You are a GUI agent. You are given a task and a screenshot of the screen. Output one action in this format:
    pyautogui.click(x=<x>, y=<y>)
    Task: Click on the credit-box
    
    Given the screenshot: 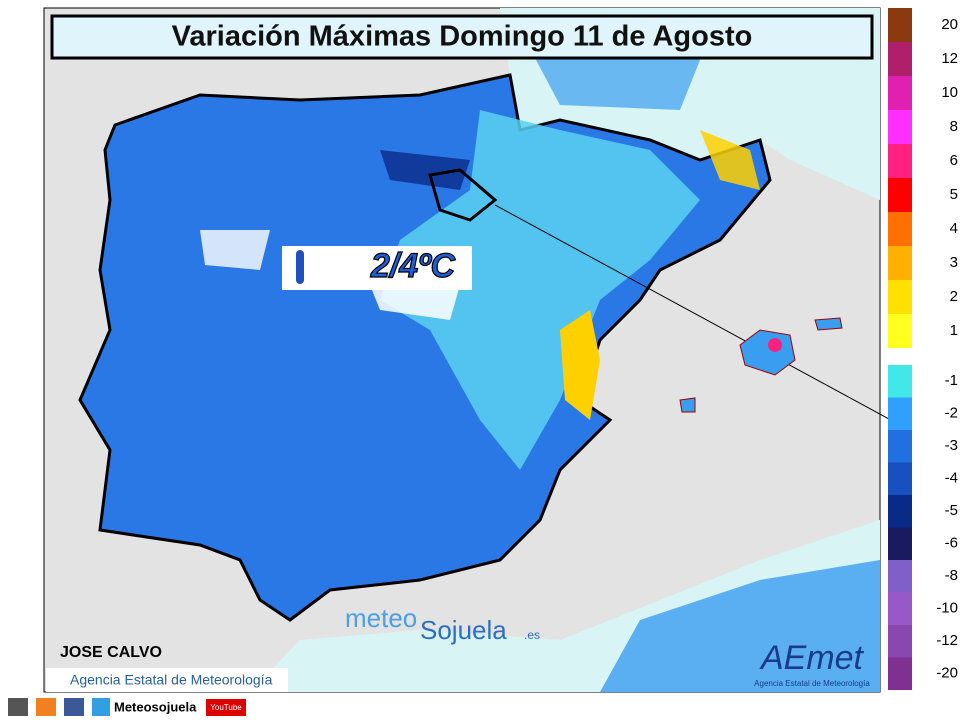 What is the action you would take?
    pyautogui.click(x=167, y=680)
    